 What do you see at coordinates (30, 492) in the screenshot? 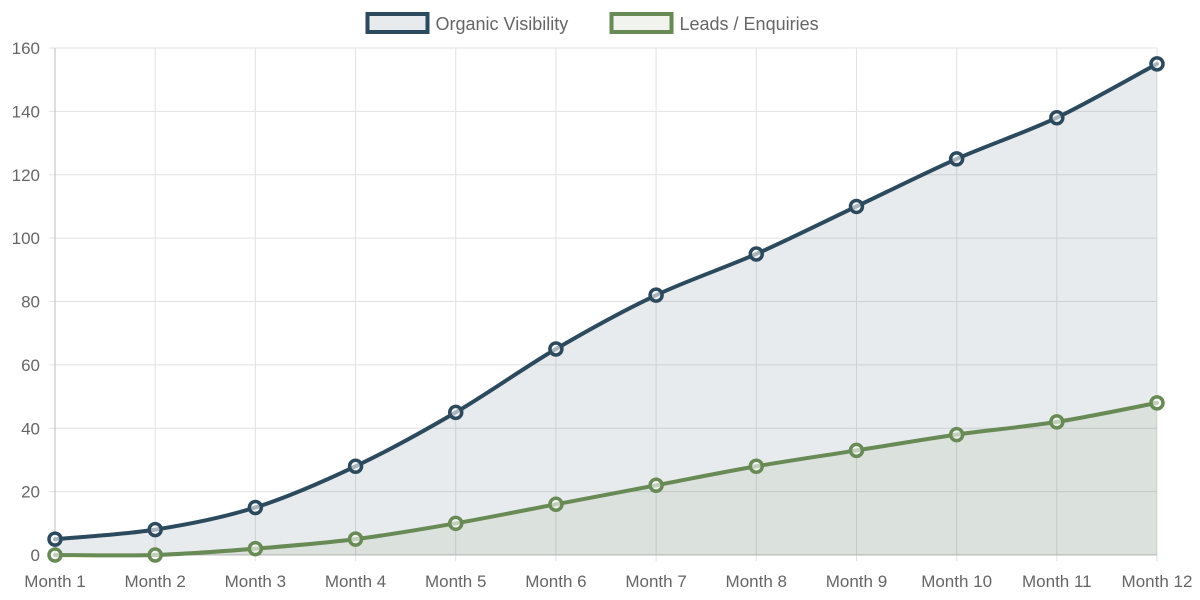
I see `y-tick-label: 20` at bounding box center [30, 492].